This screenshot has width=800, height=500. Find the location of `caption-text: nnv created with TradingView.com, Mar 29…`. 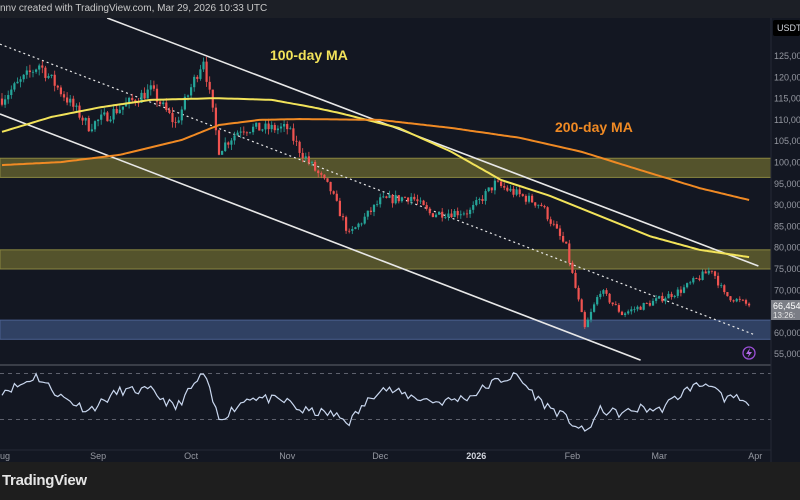

caption-text: nnv created with TradingView.com, Mar 29… is located at coordinates (134, 8).